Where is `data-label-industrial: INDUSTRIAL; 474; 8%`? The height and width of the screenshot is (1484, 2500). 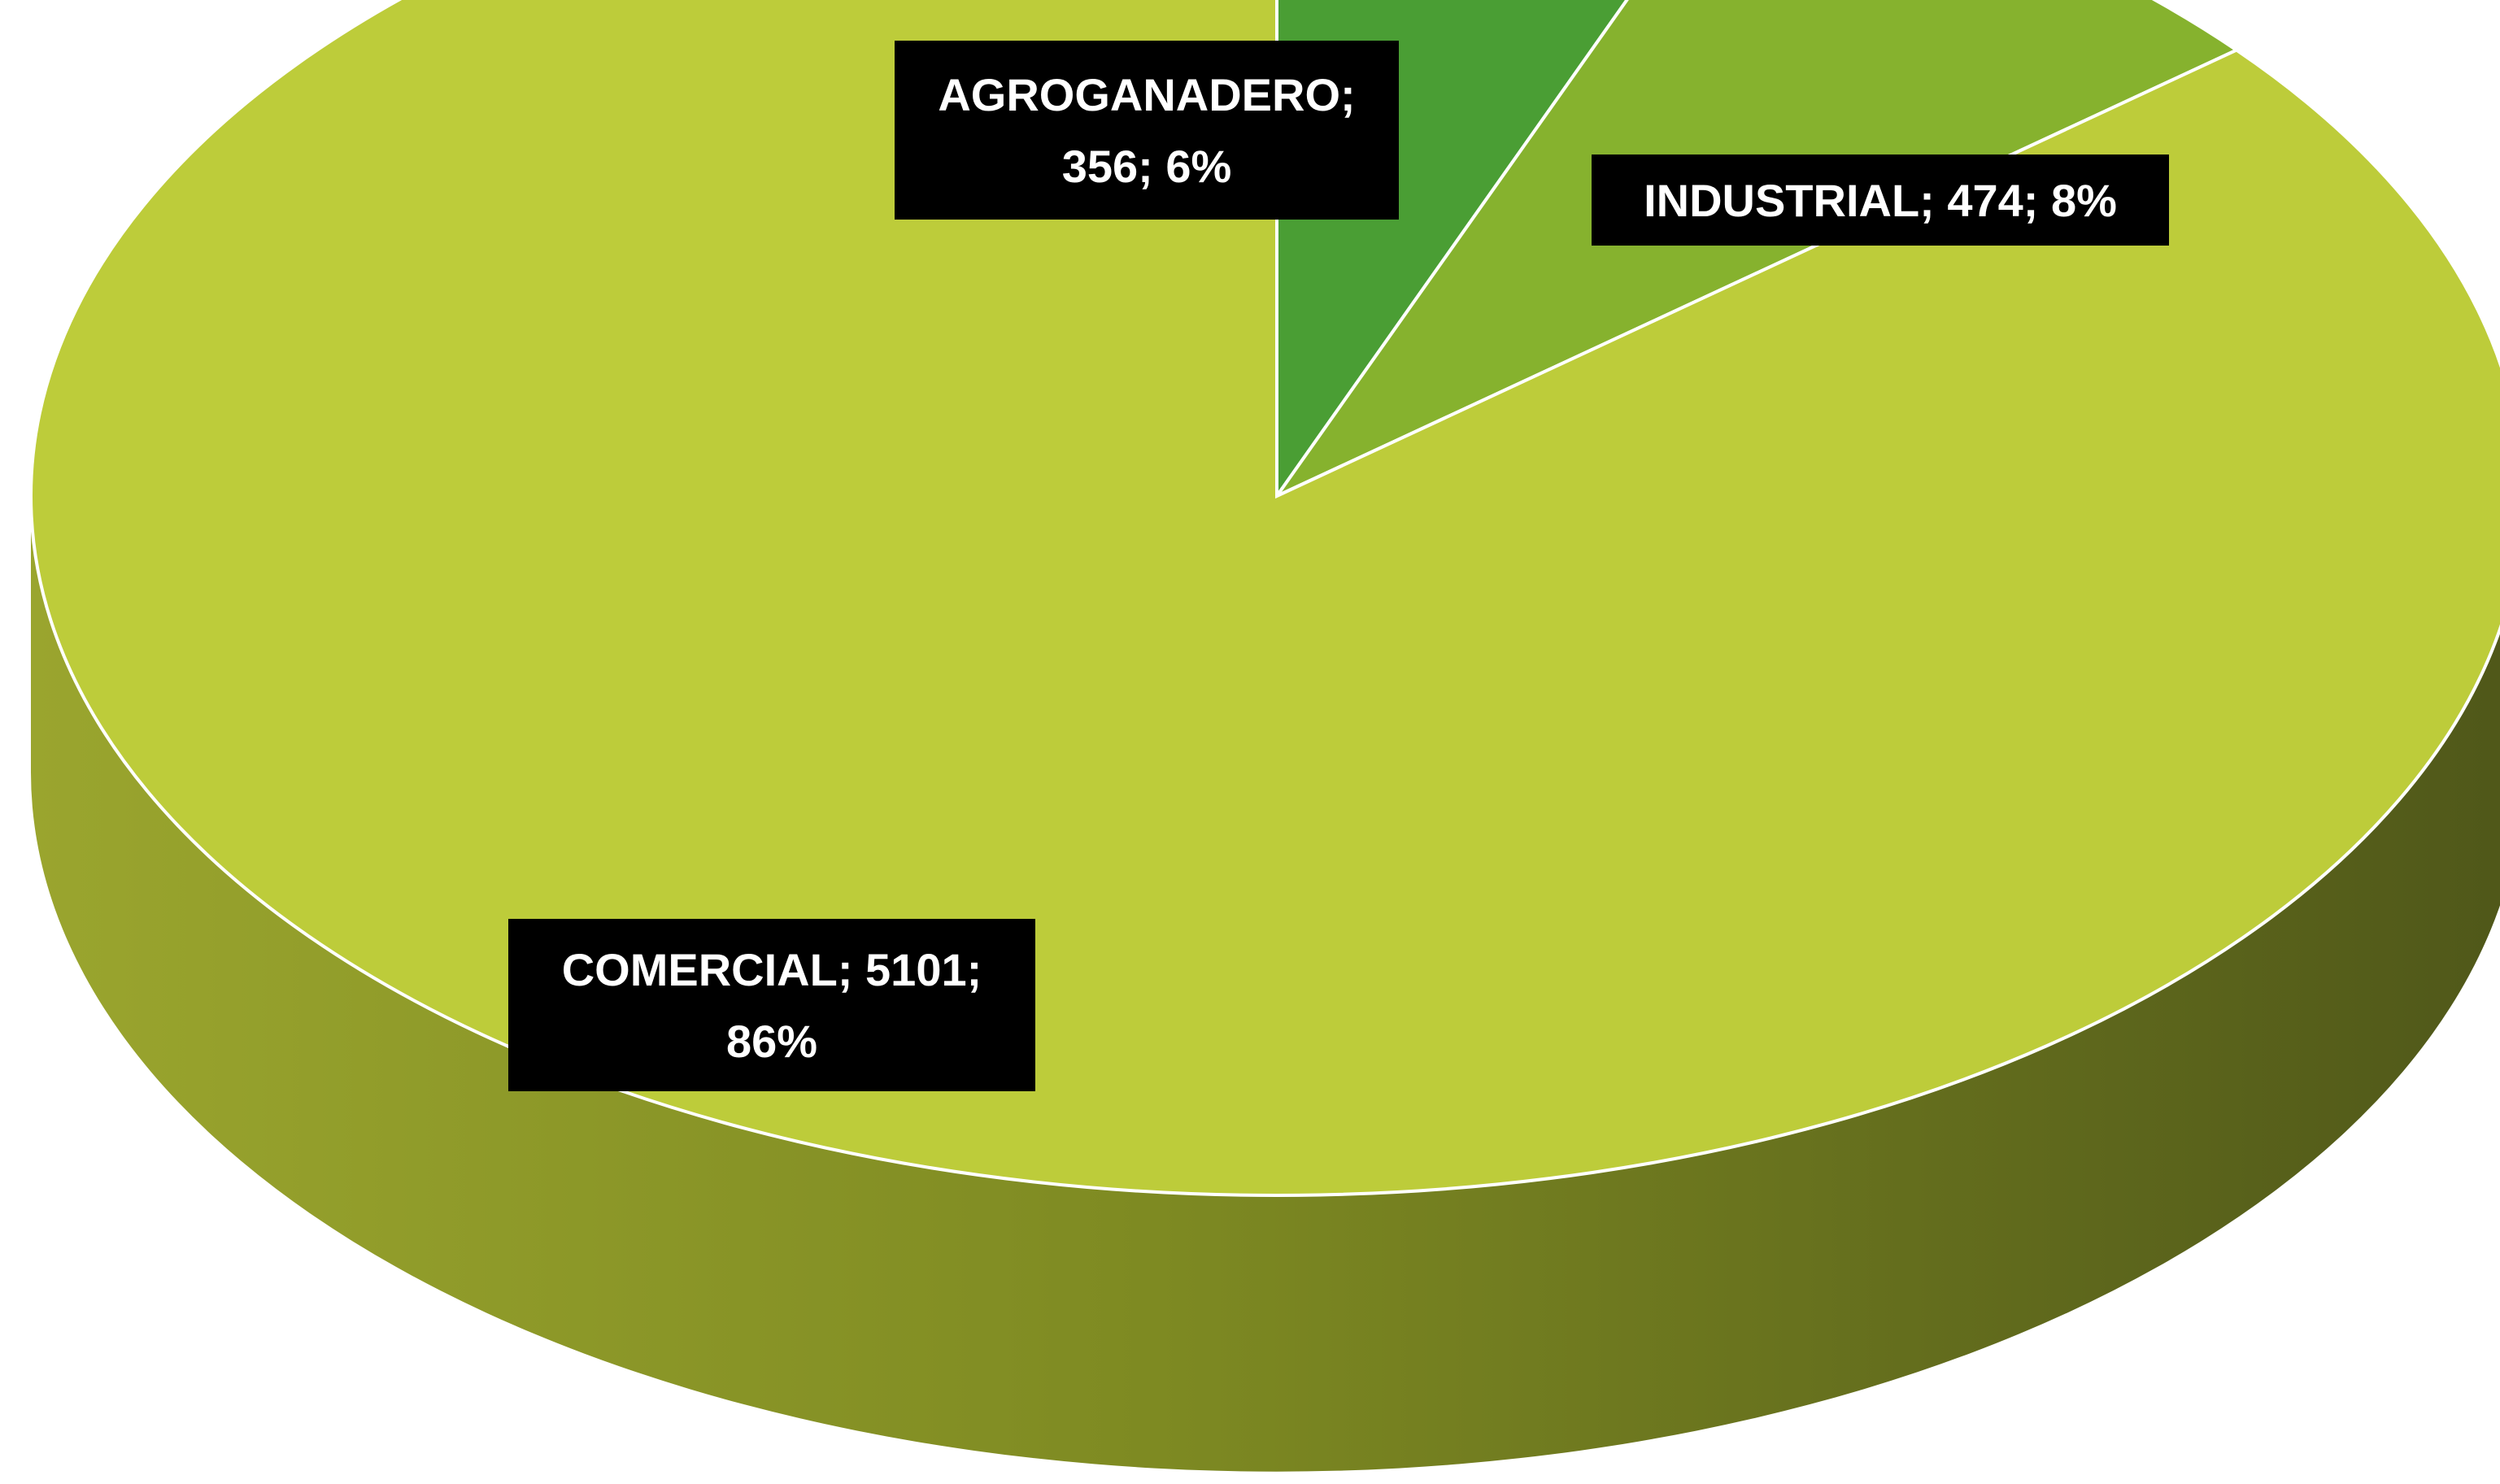
data-label-industrial: INDUSTRIAL; 474; 8% is located at coordinates (1880, 200).